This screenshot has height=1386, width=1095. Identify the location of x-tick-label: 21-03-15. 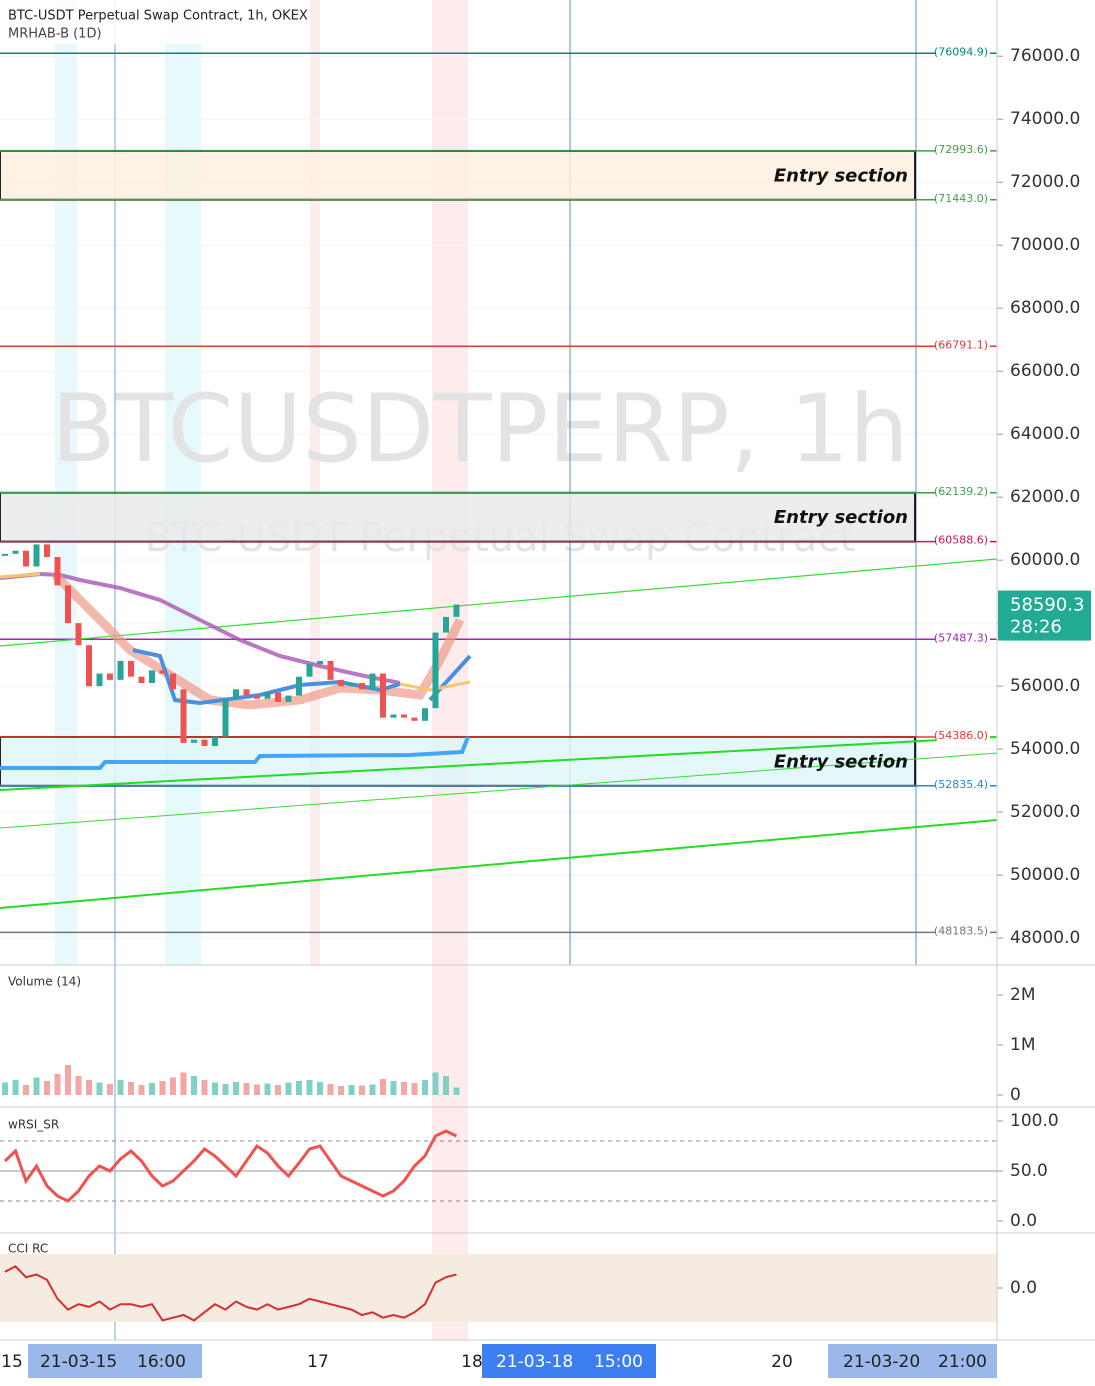
(78, 1362).